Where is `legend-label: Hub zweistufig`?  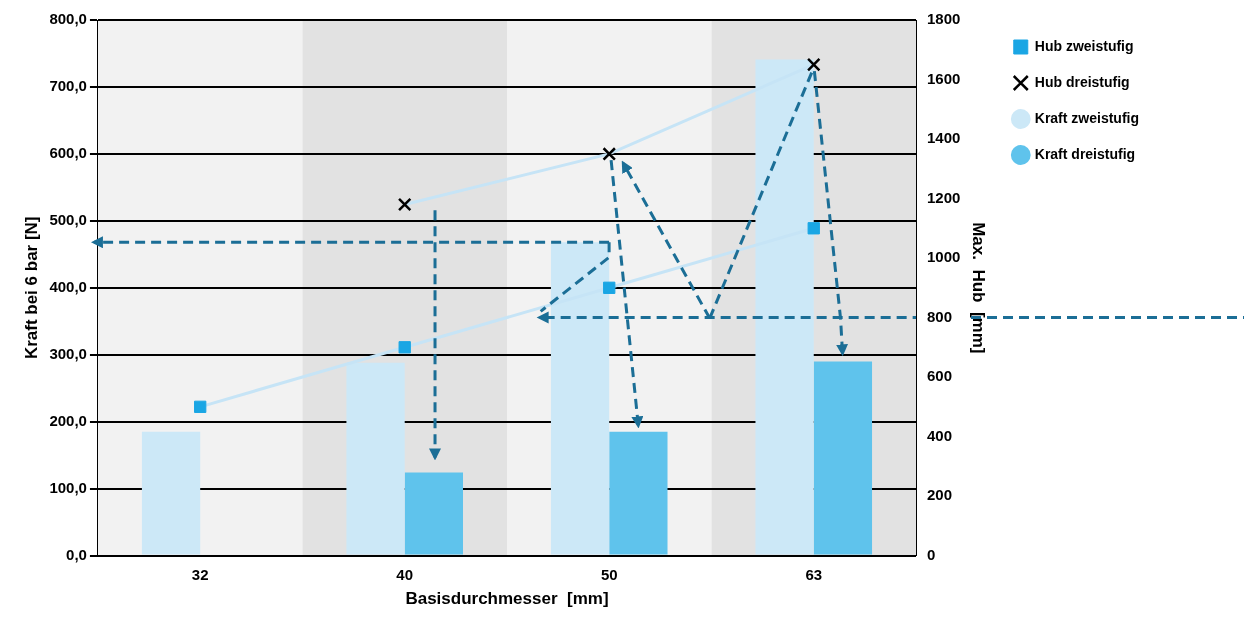
legend-label: Hub zweistufig is located at coordinates (1084, 45).